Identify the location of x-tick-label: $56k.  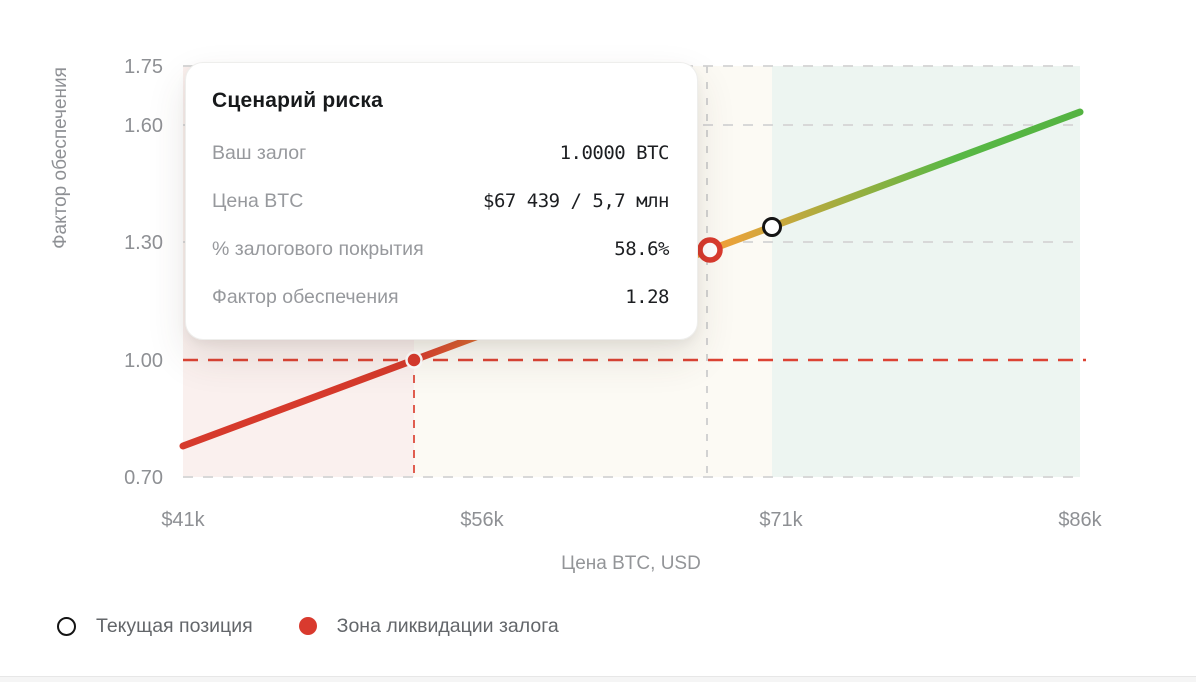
(482, 520).